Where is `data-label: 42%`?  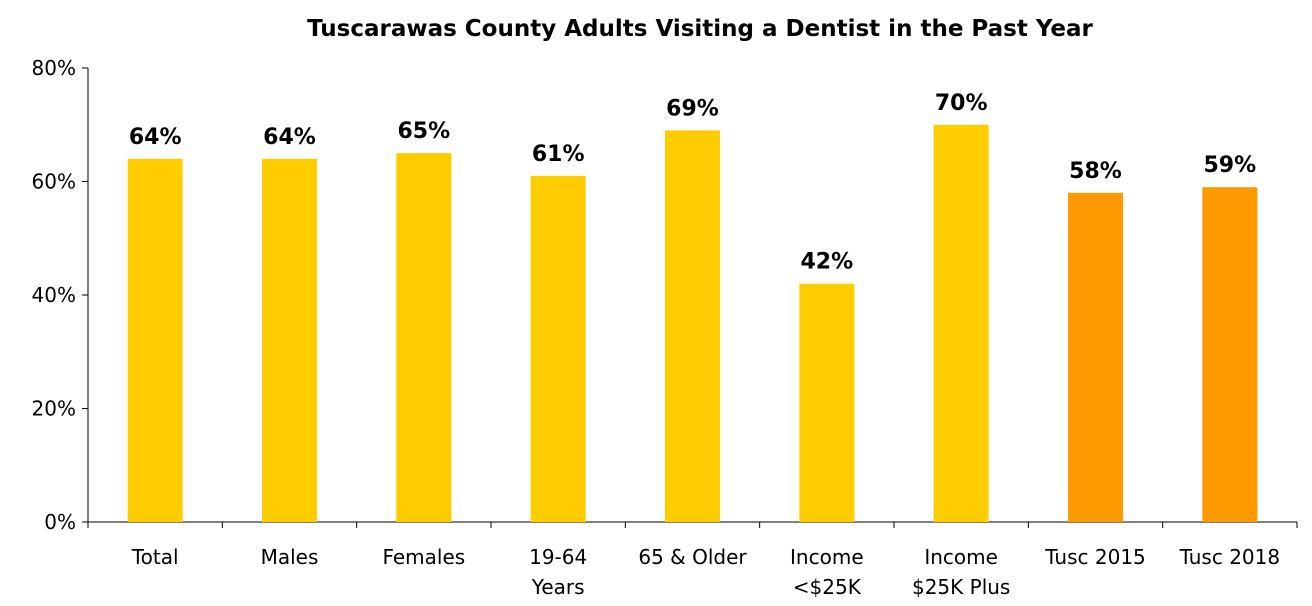 data-label: 42% is located at coordinates (826, 262).